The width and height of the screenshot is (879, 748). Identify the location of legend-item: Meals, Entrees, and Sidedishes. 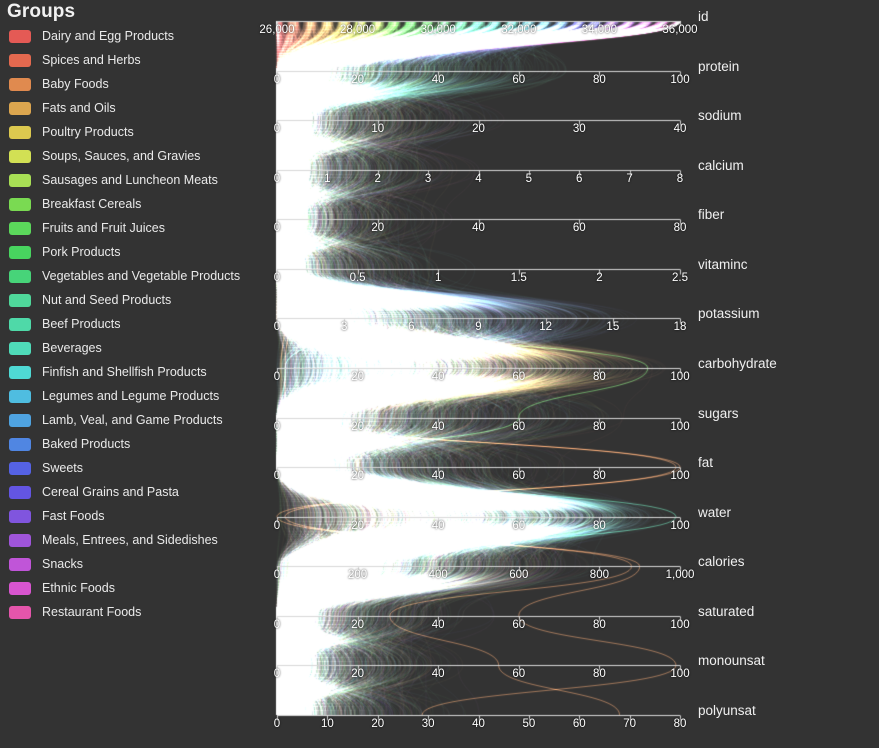
(125, 540).